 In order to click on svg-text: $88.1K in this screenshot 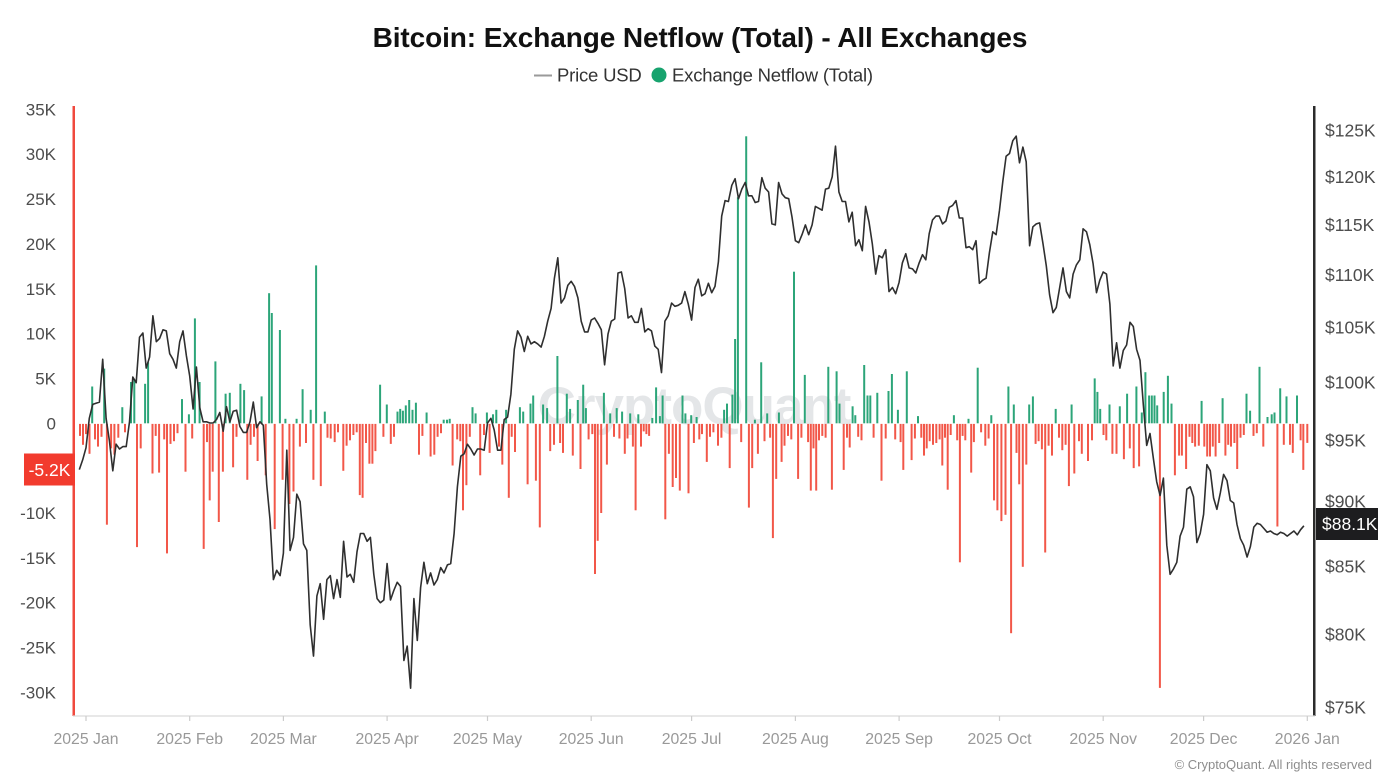, I will do `click(1350, 524)`.